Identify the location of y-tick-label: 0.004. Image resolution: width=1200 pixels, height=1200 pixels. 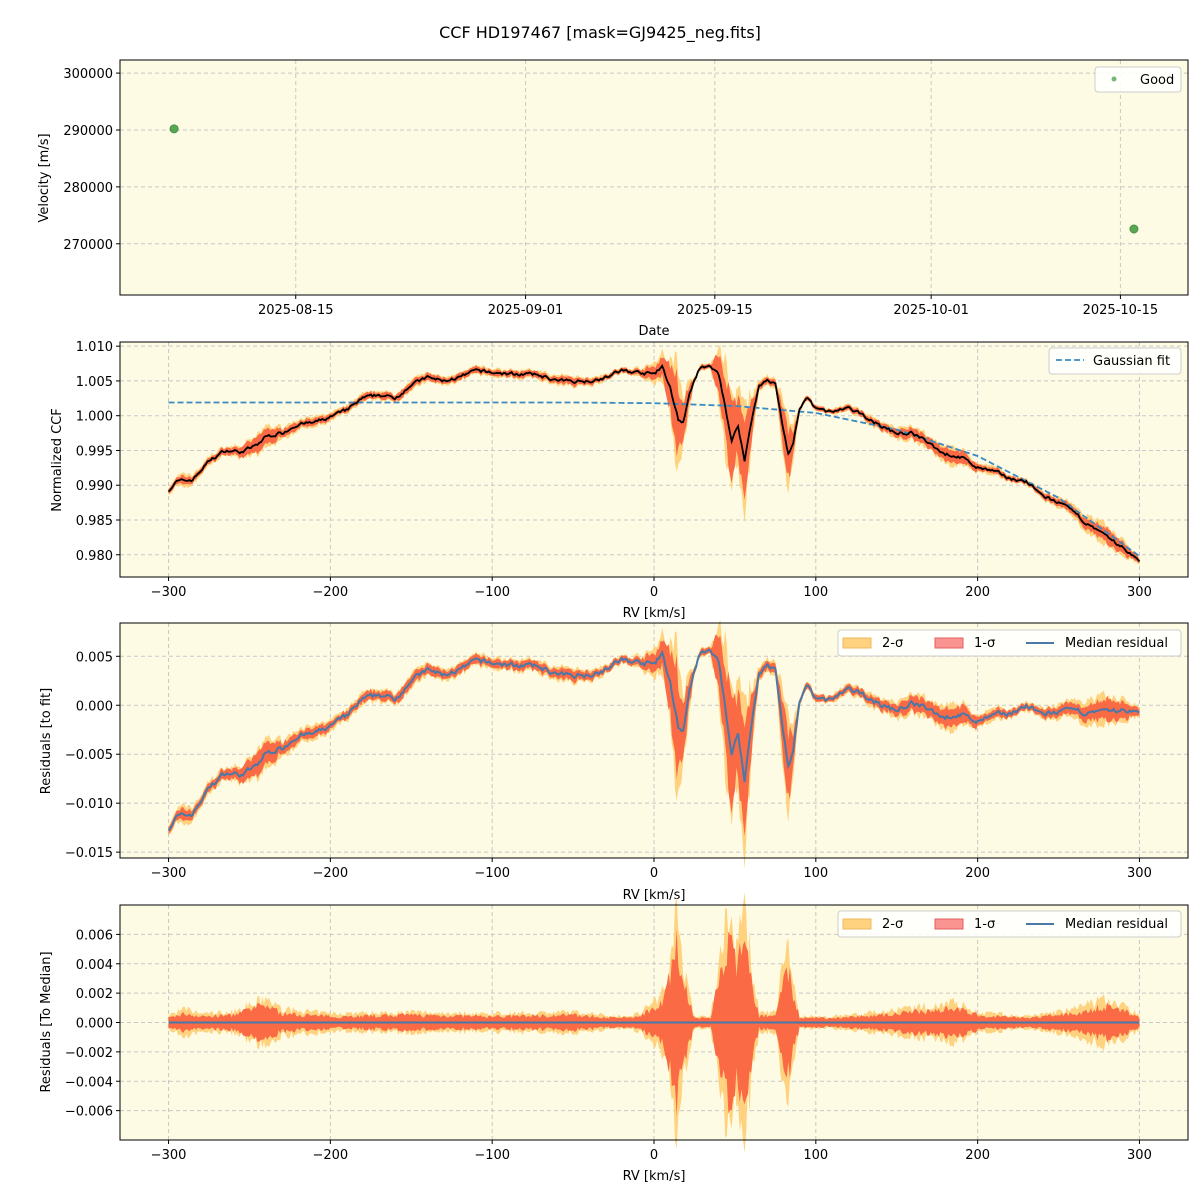
(94, 965).